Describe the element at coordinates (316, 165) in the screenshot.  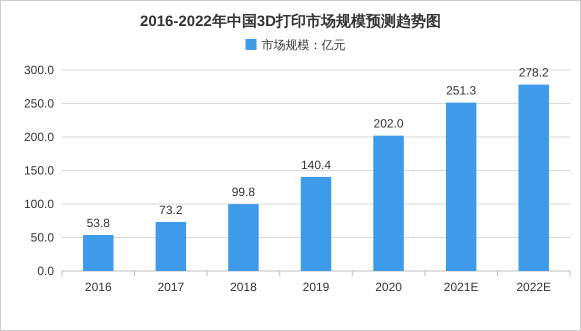
I see `data-label: 140.4` at that location.